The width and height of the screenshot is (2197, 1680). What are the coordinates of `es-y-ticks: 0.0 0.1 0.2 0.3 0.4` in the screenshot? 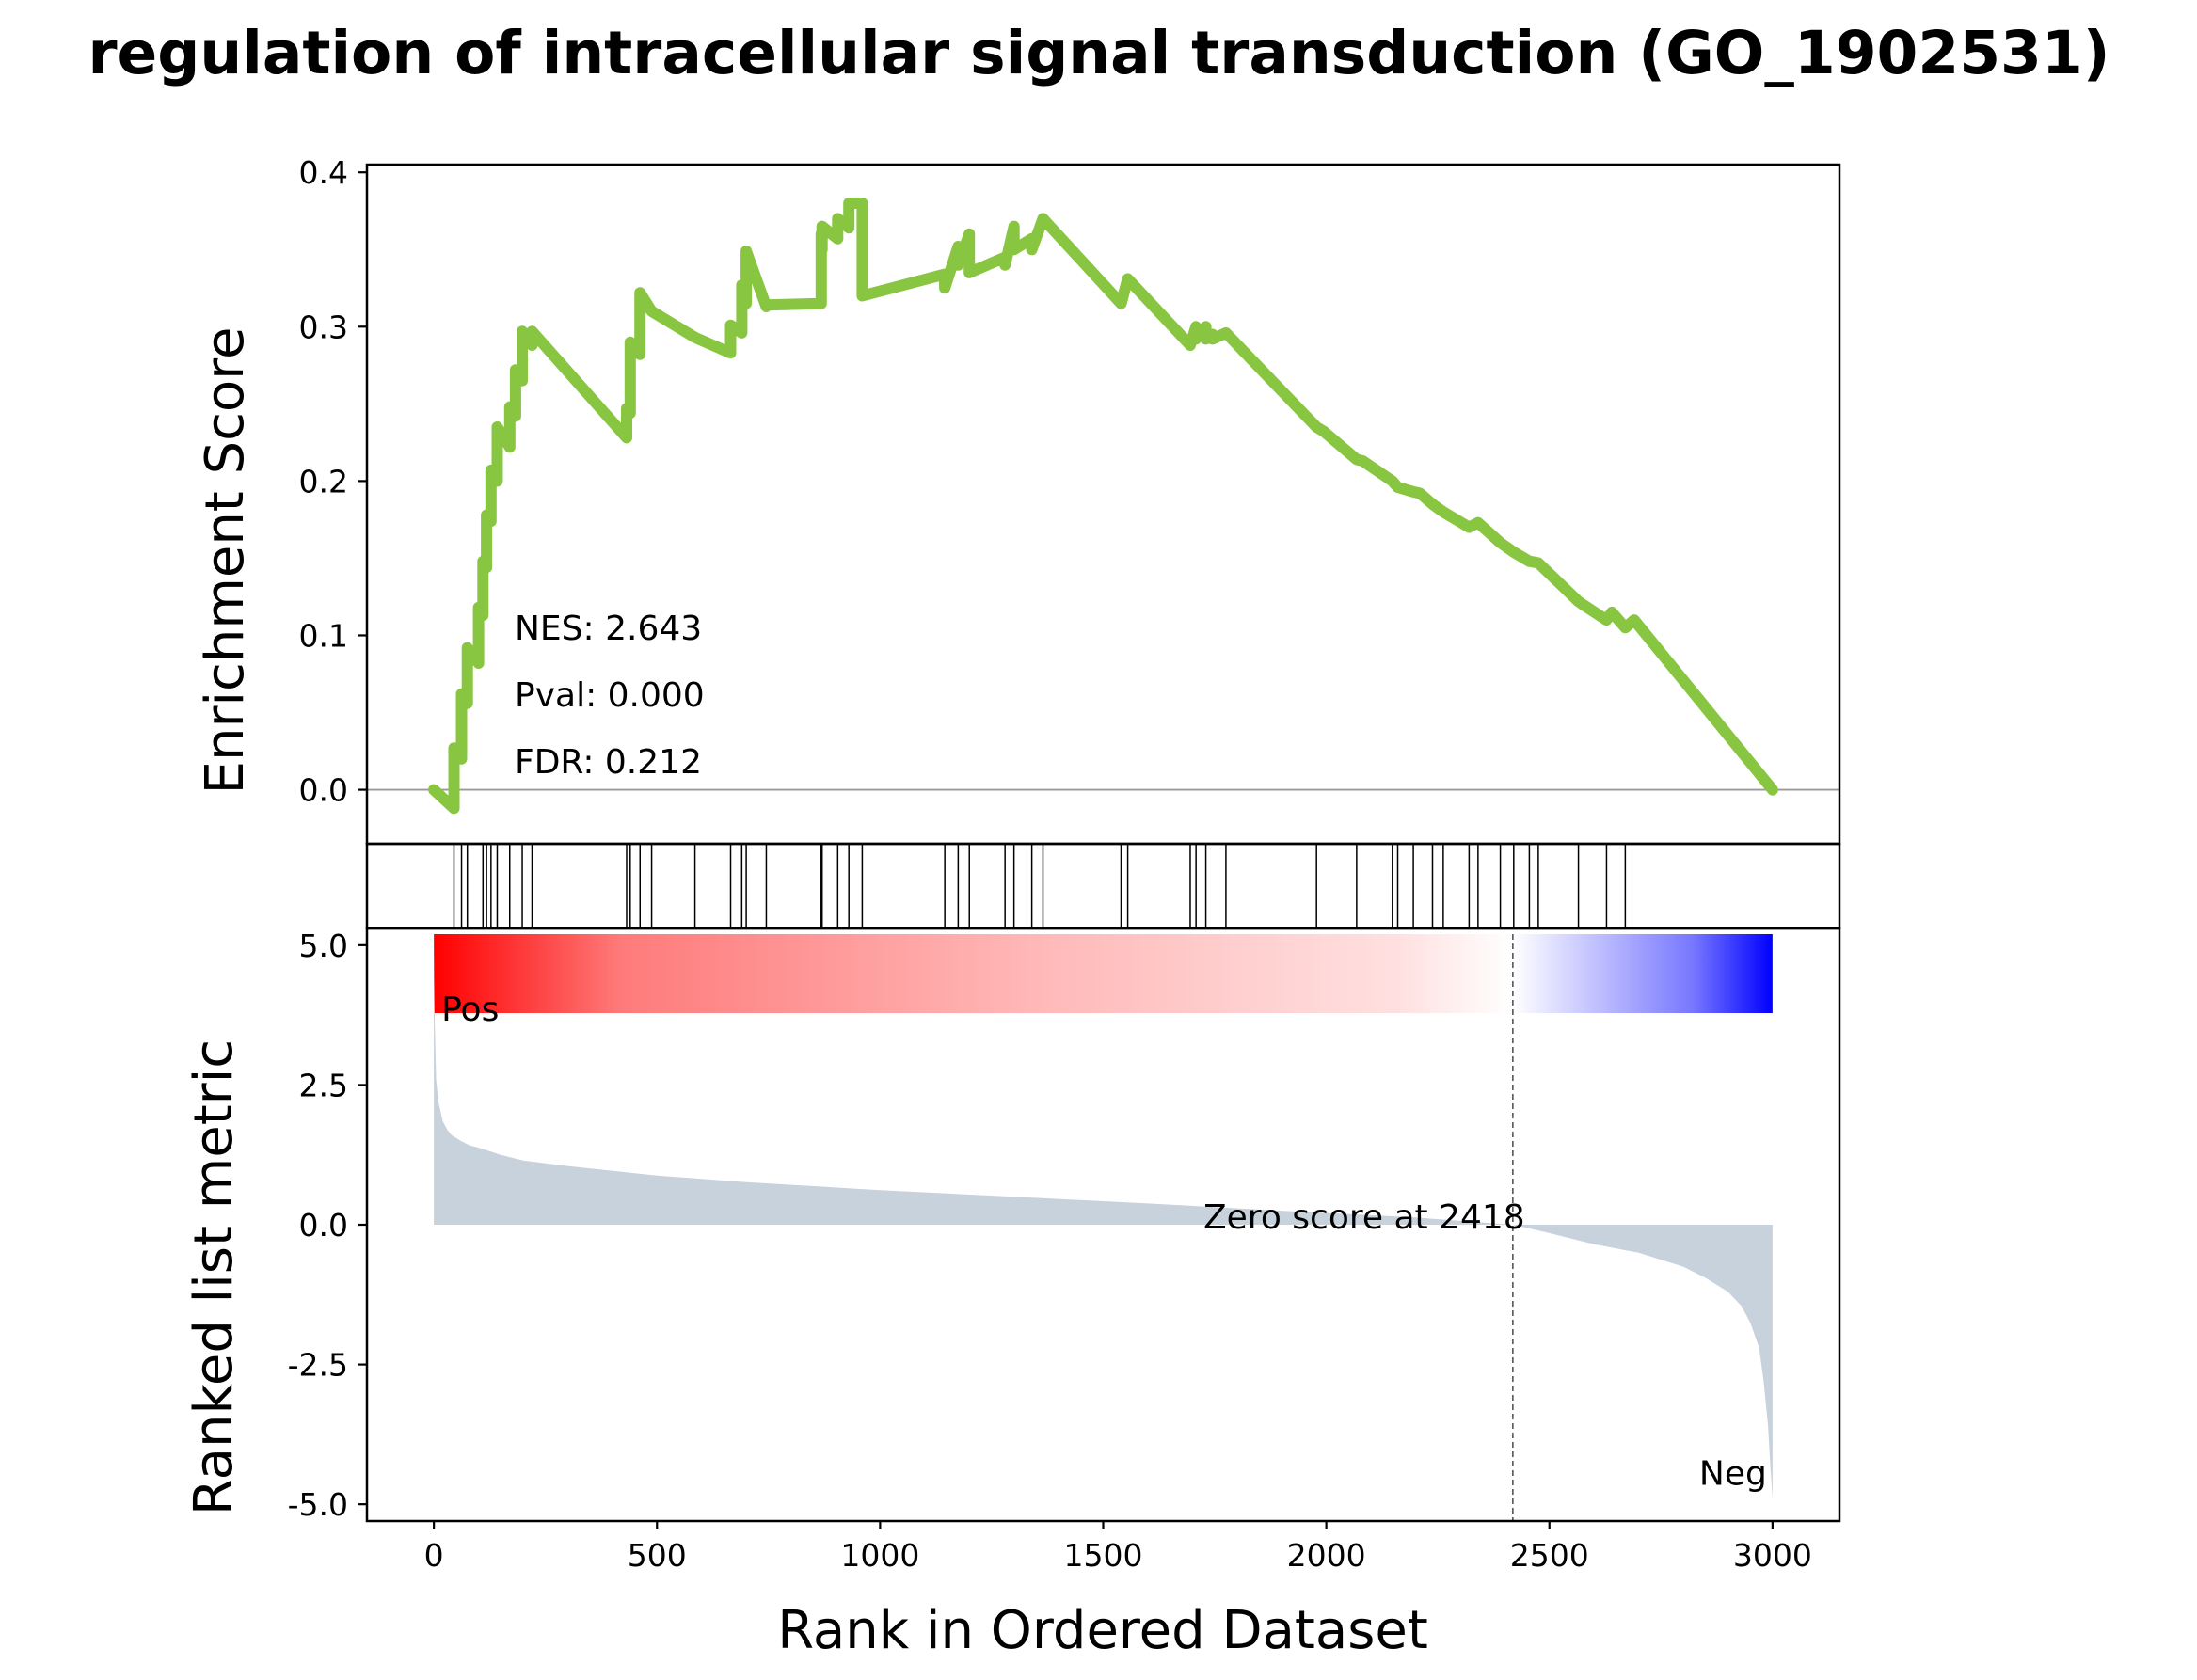 It's located at (333, 481).